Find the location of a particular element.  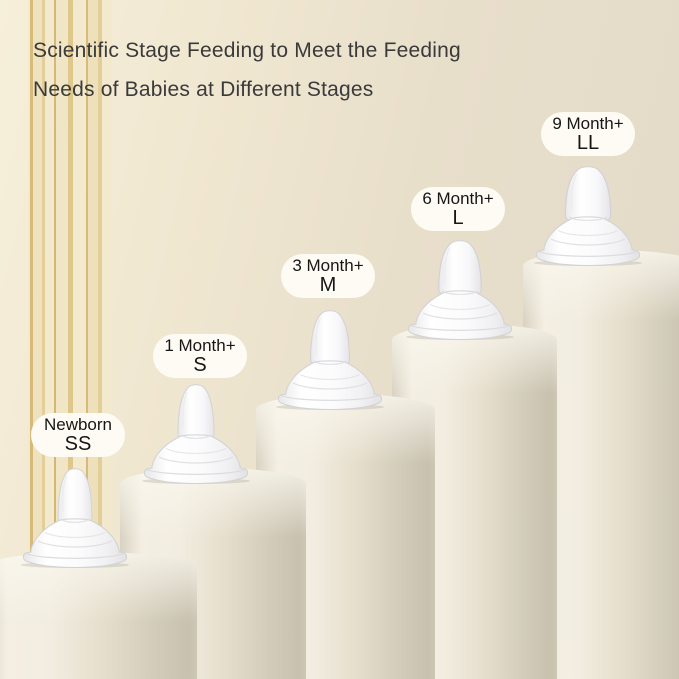

stage-age-text: 9 Month+ is located at coordinates (588, 123).